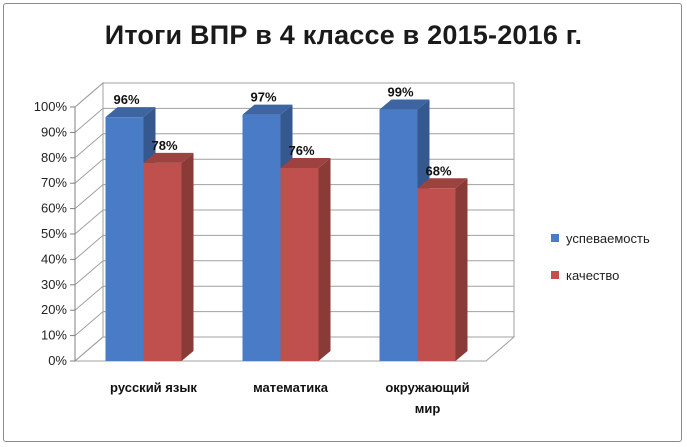 The image size is (687, 447). Describe the element at coordinates (436, 274) in the screenshot. I see `bar-качество-2` at that location.